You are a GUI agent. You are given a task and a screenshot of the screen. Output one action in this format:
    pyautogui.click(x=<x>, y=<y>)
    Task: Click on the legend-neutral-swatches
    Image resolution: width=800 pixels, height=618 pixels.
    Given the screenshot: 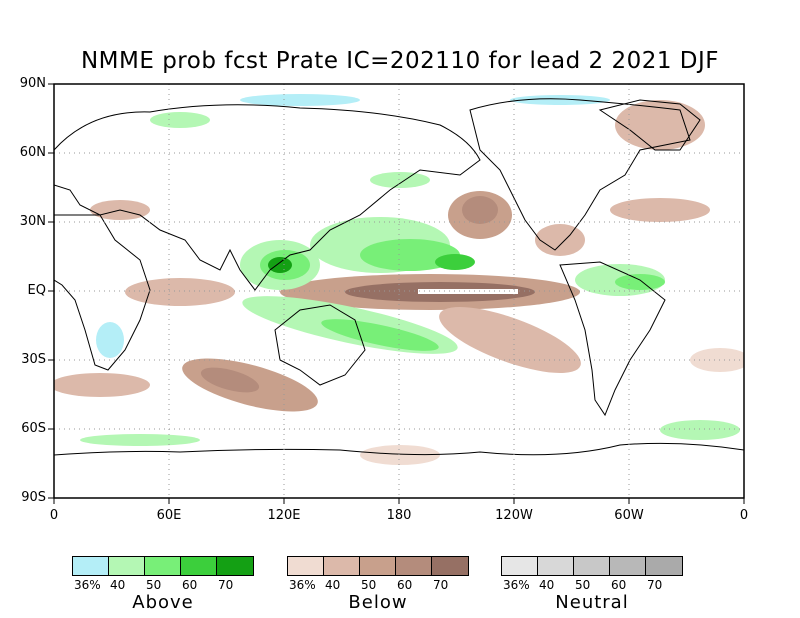 What is the action you would take?
    pyautogui.click(x=592, y=566)
    